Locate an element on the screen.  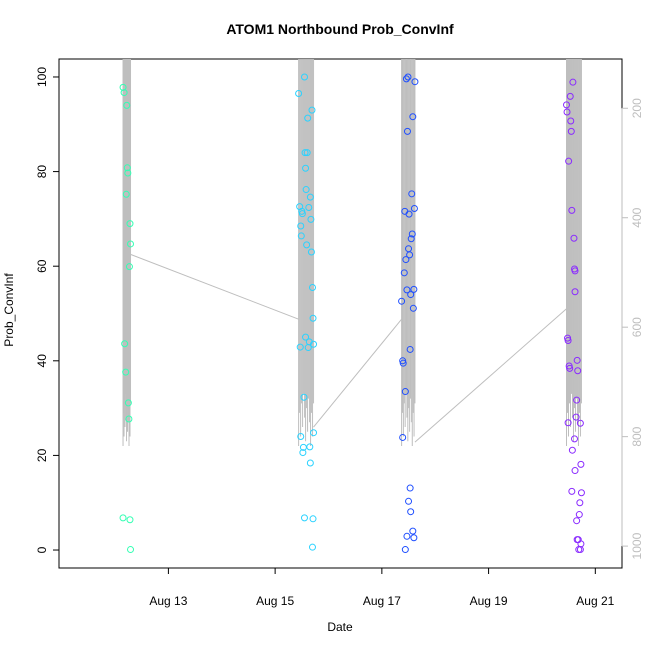
right-tick-label: 1000 is located at coordinates (637, 545).